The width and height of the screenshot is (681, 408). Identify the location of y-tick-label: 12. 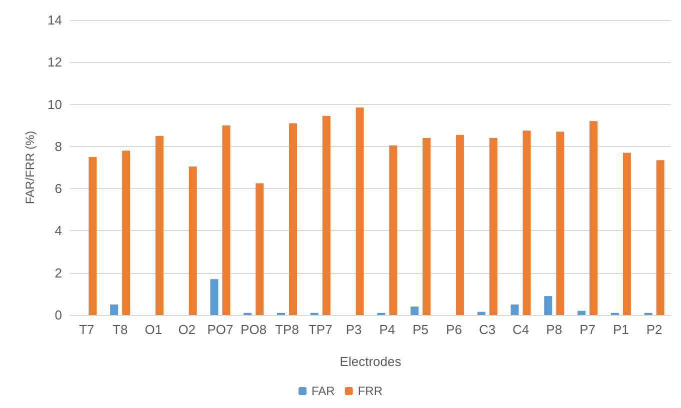
(55, 62).